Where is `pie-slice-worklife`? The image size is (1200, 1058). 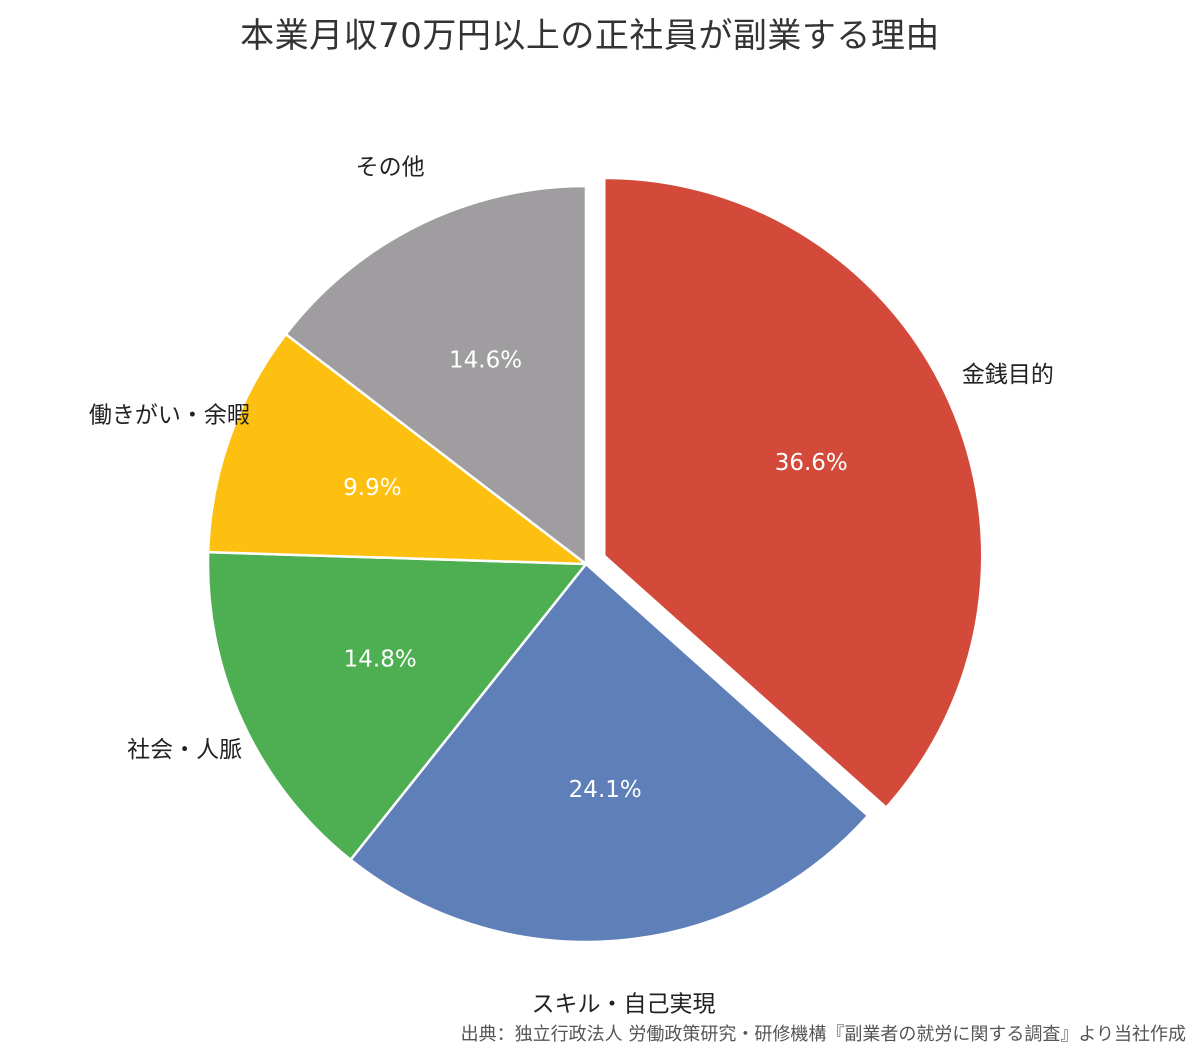 pie-slice-worklife is located at coordinates (398, 449).